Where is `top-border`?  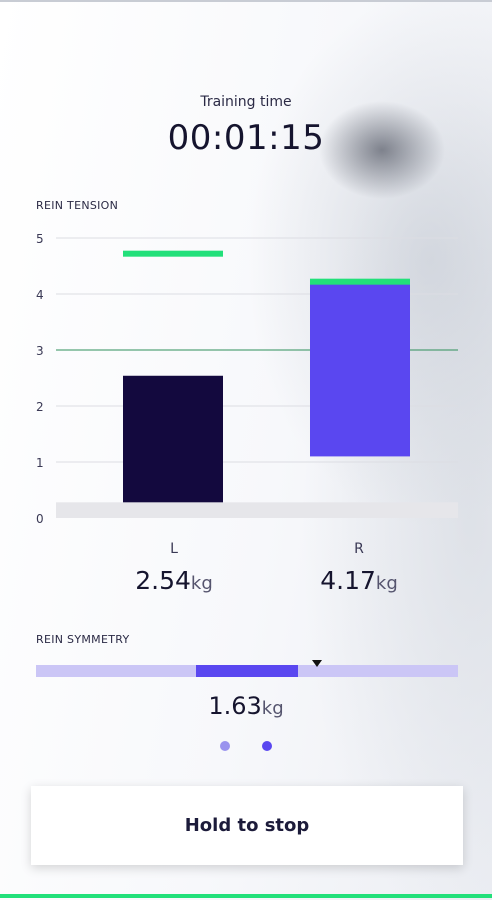 top-border is located at coordinates (246, 1).